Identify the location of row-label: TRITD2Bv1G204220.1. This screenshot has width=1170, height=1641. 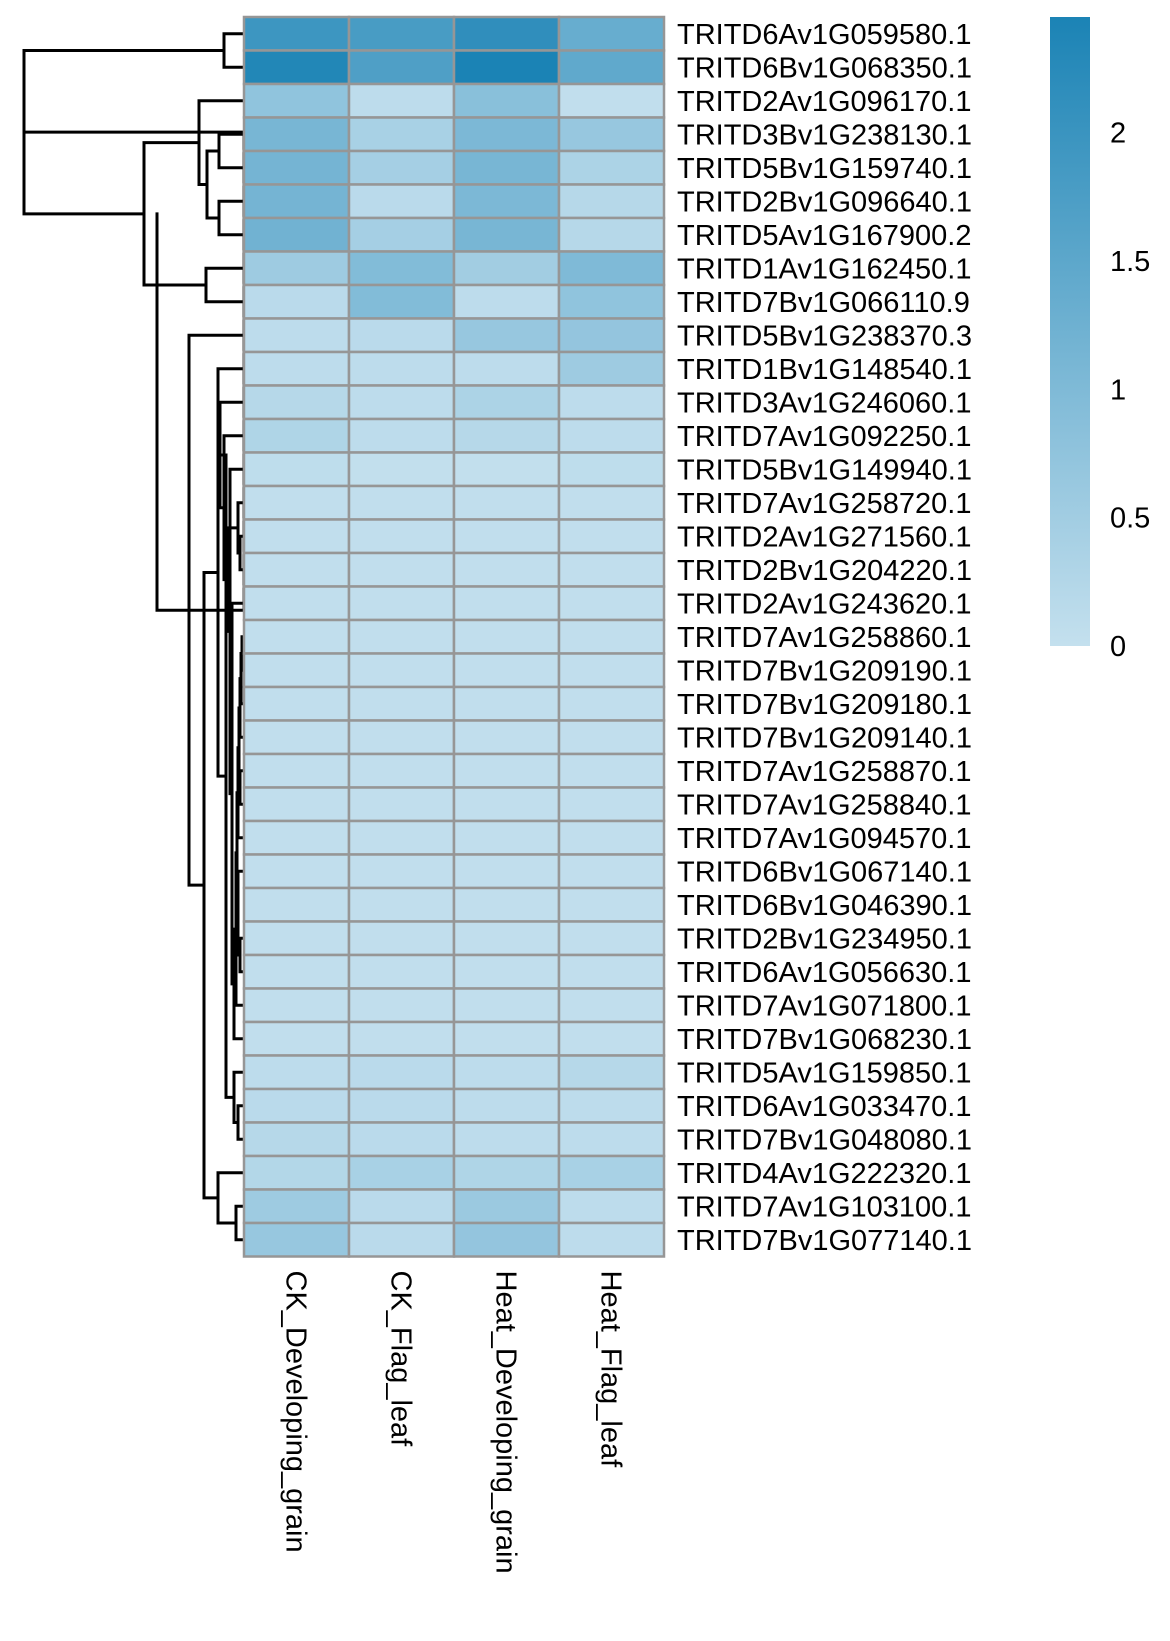
(824, 571).